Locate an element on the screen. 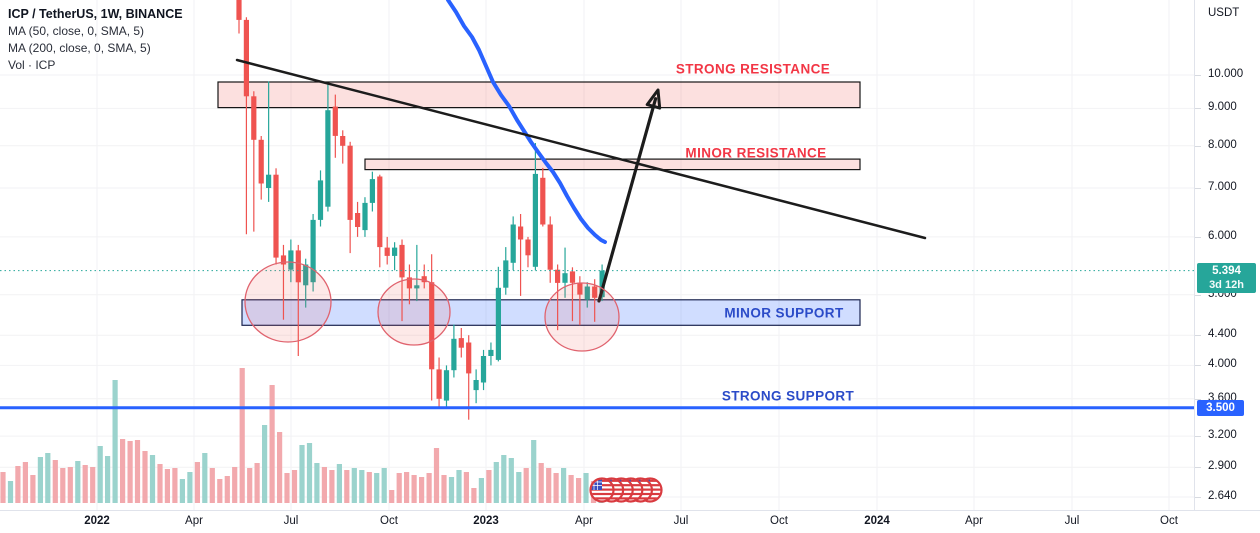 Image resolution: width=1260 pixels, height=533 pixels. price-tick-label: 7.000 is located at coordinates (1222, 187).